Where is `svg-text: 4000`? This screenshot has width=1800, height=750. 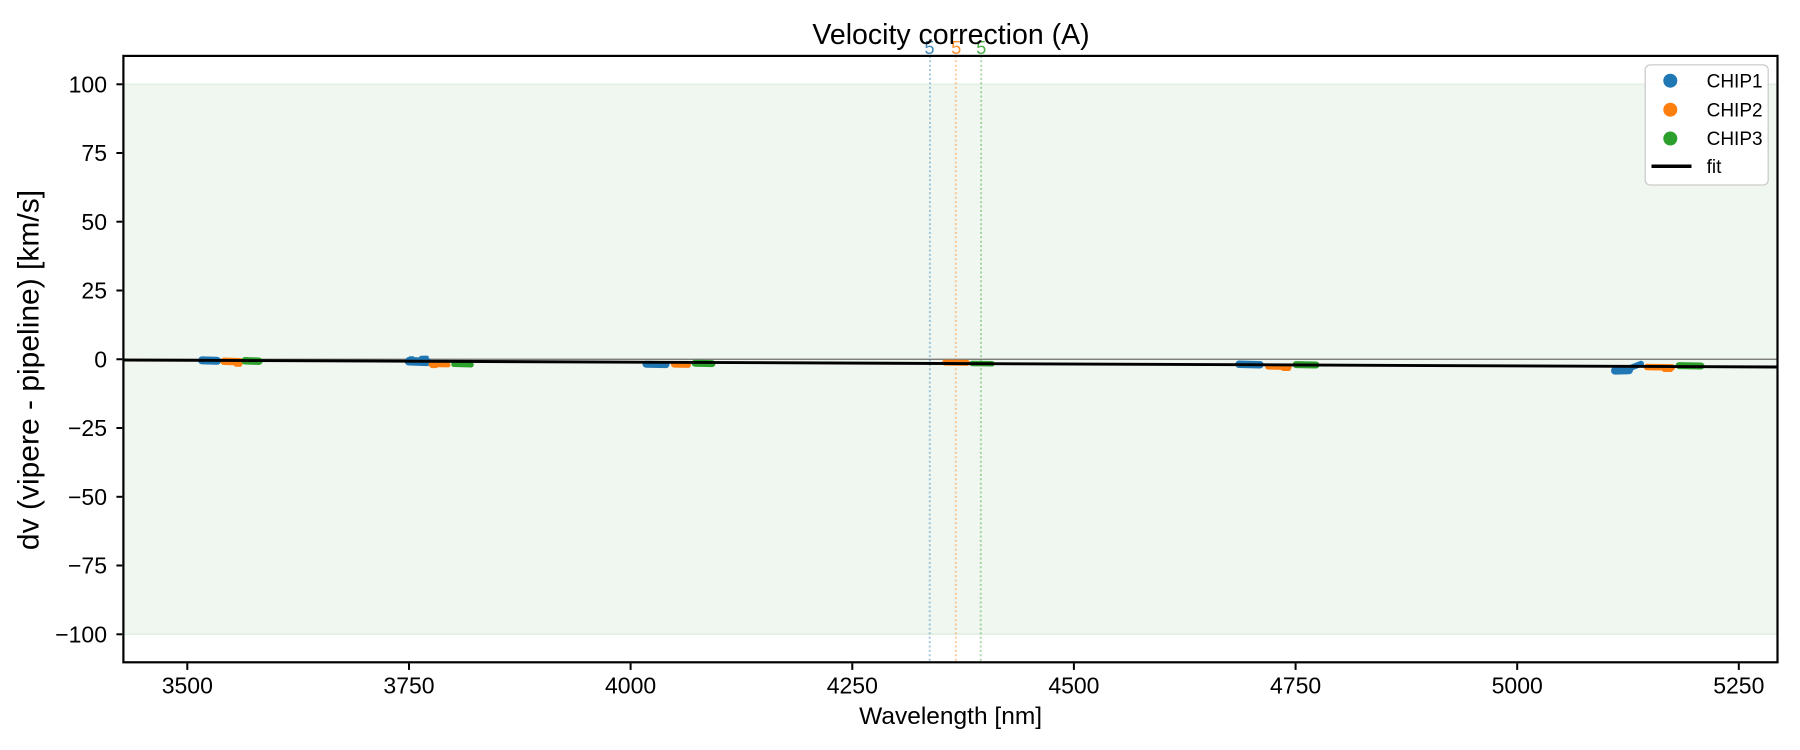 svg-text: 4000 is located at coordinates (630, 686).